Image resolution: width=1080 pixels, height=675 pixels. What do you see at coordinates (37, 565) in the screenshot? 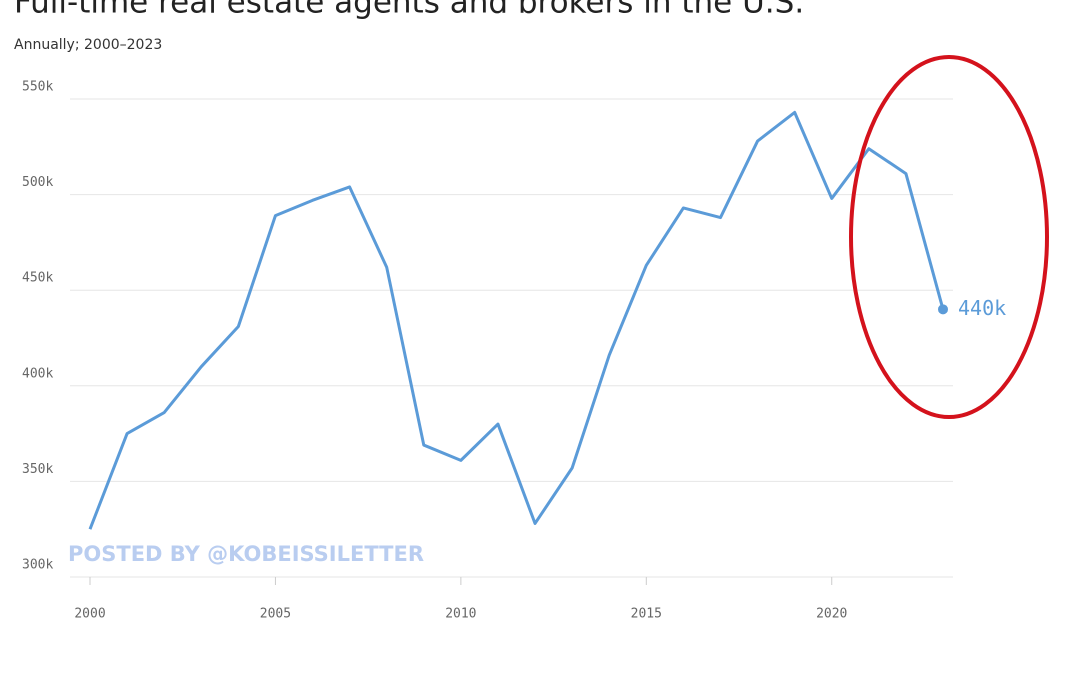
I see `y-tick-label: 300k` at bounding box center [37, 565].